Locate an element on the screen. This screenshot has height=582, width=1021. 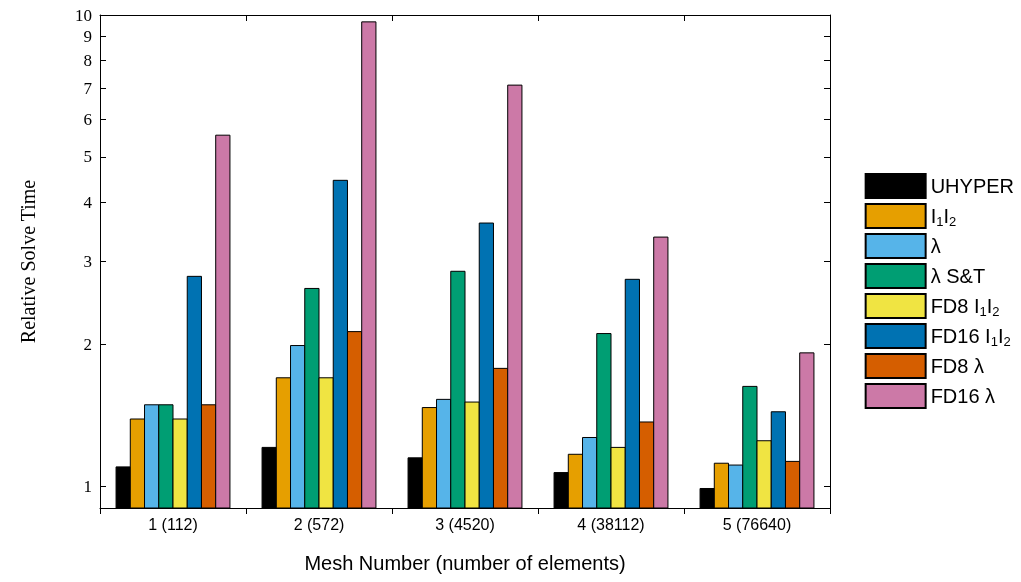
y-tick-label: 4 is located at coordinates (88, 203).